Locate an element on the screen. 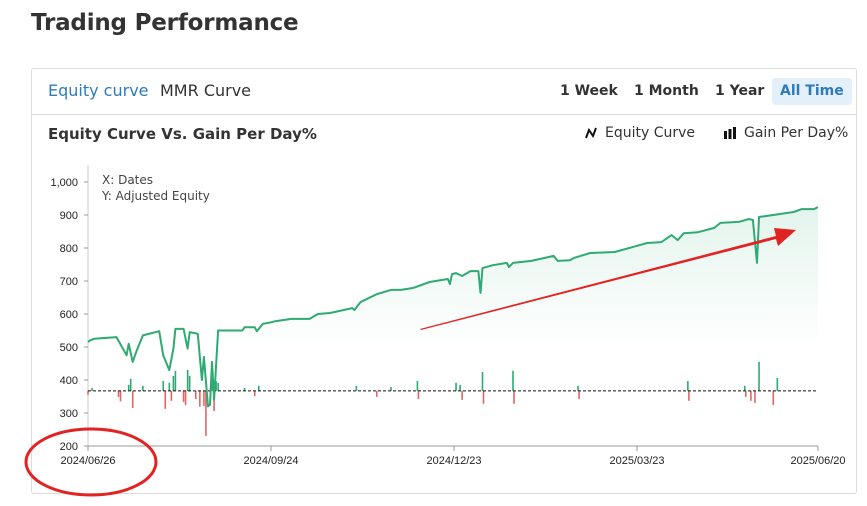  y-tick-label: 500 is located at coordinates (69, 348).